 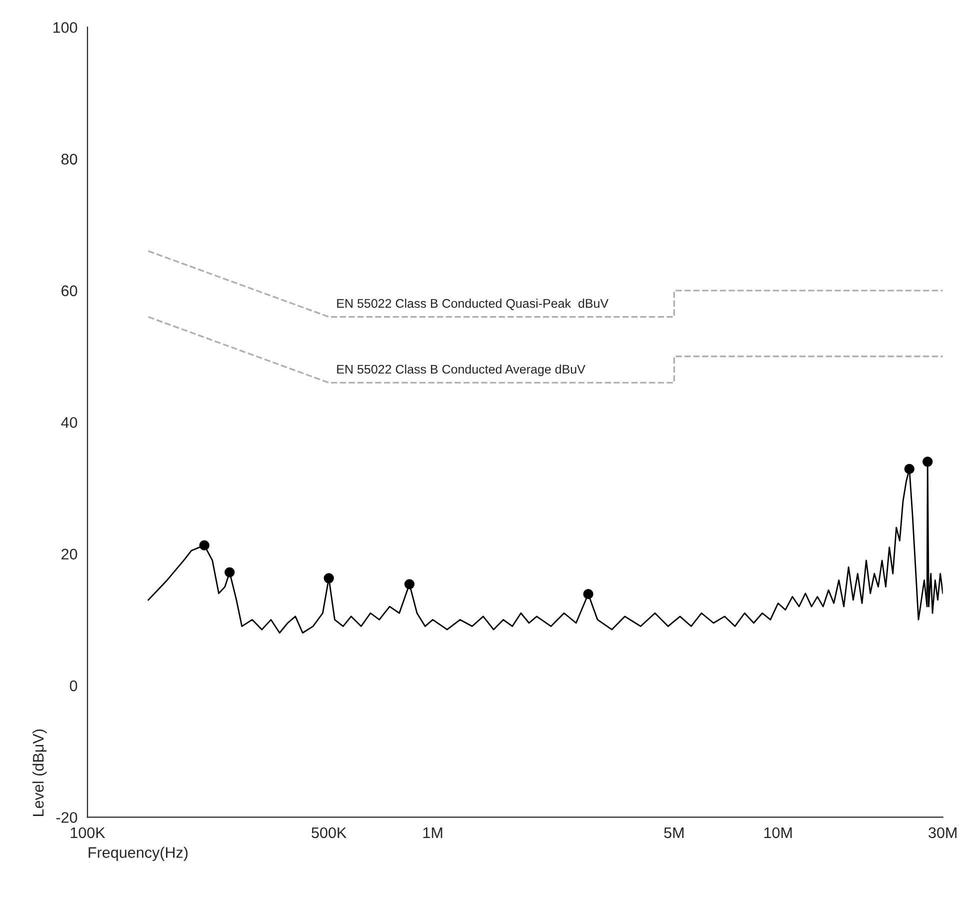 What do you see at coordinates (69, 422) in the screenshot?
I see `y-tick-label: 40` at bounding box center [69, 422].